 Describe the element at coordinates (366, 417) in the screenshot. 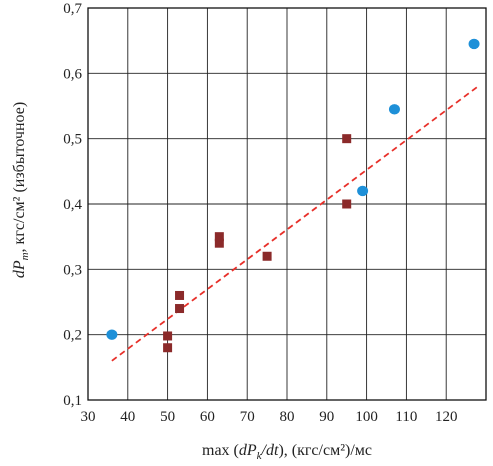

I see `x-tick-label: 100` at that location.